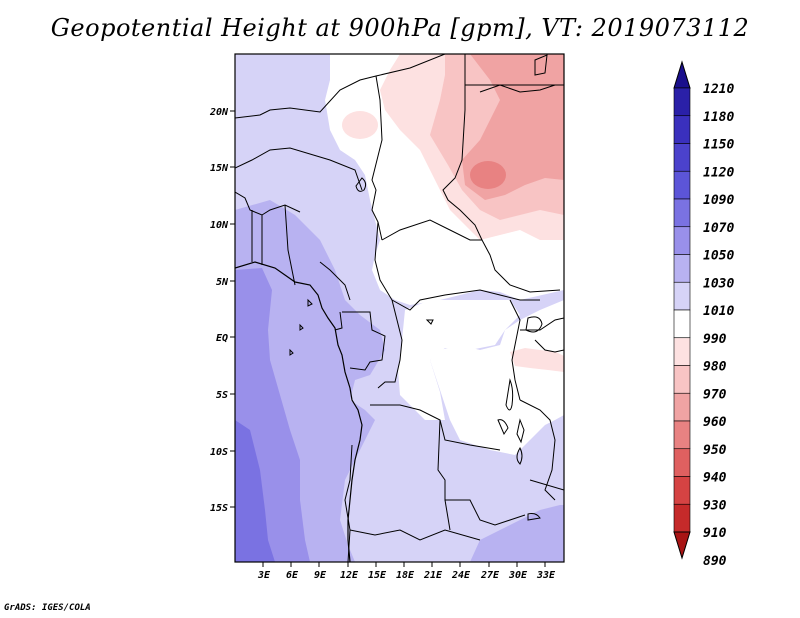 The height and width of the screenshot is (618, 800). What do you see at coordinates (490, 575) in the screenshot?
I see `lon-label: 27E` at bounding box center [490, 575].